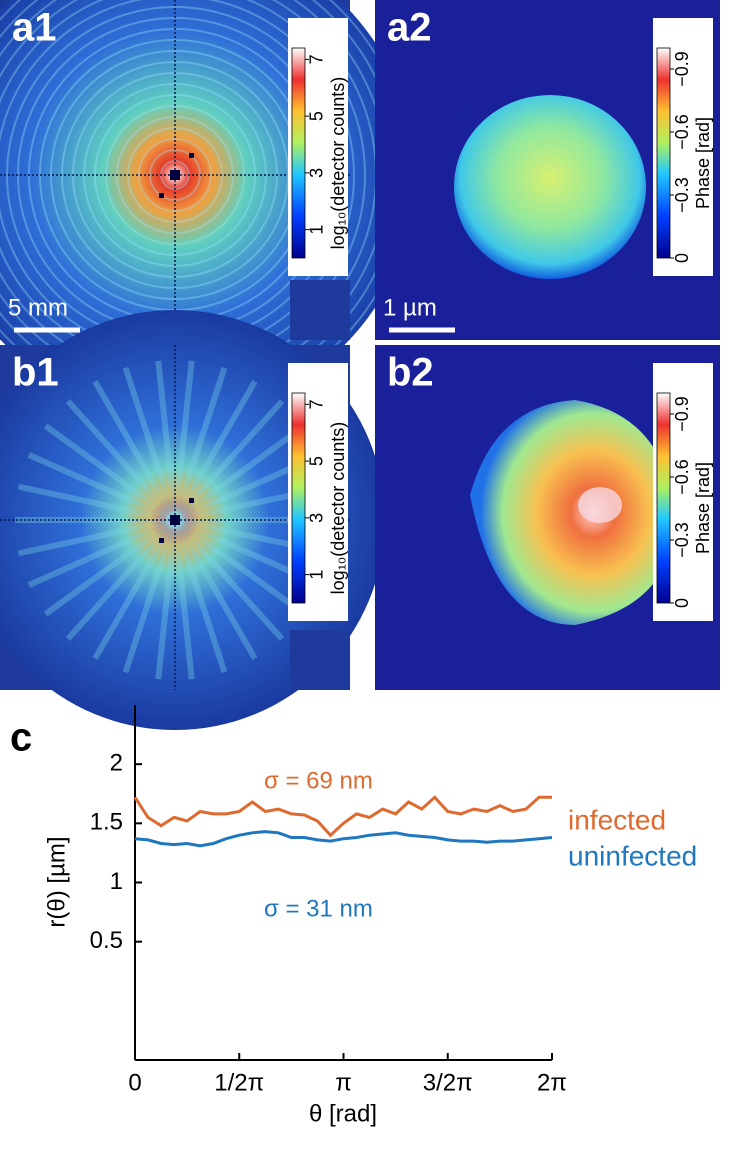  What do you see at coordinates (56, 881) in the screenshot?
I see `y-axis-label: r(θ) [µm]` at bounding box center [56, 881].